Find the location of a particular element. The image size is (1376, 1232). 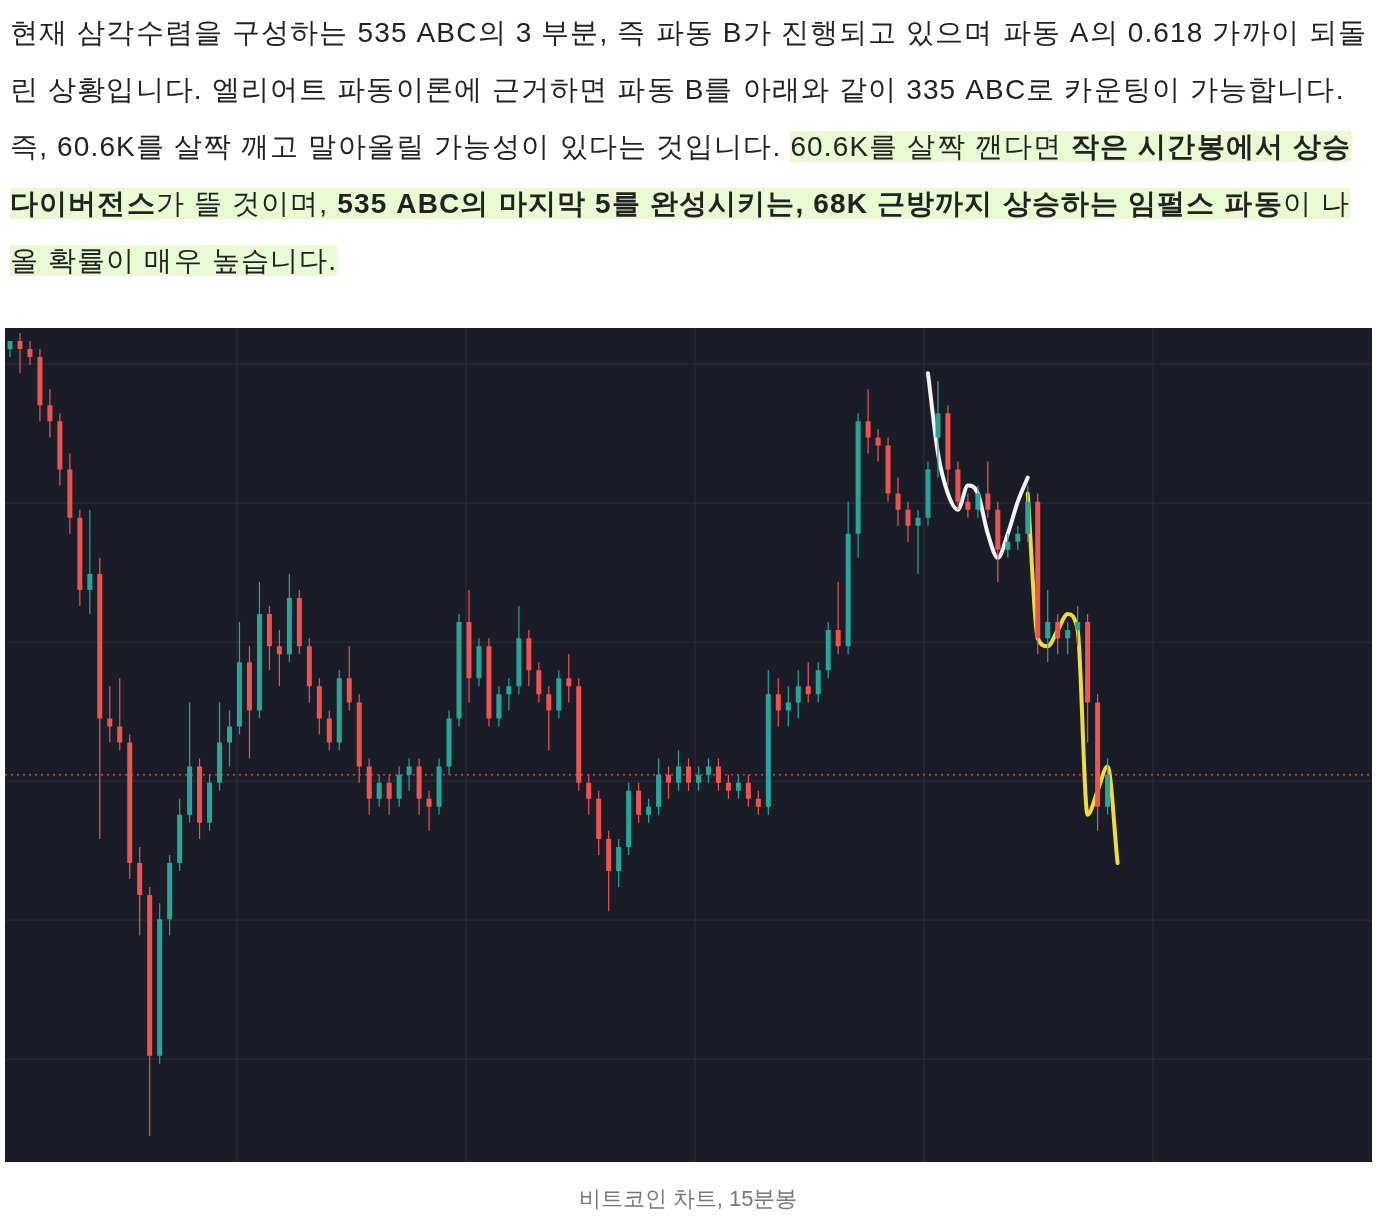

caption: 비트코인 차트, 15분봉 is located at coordinates (688, 1199).